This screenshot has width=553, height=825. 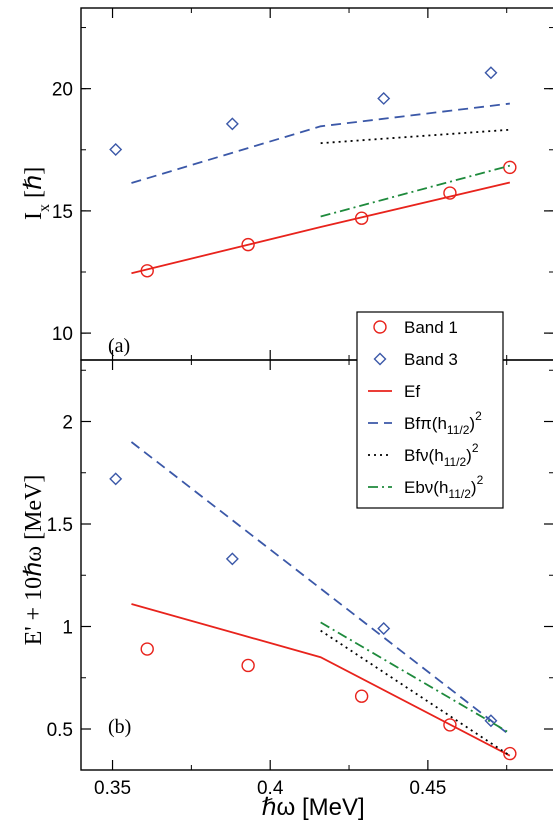 I want to click on legend-entry: Bfν(h11/2)2, so click(x=423, y=455).